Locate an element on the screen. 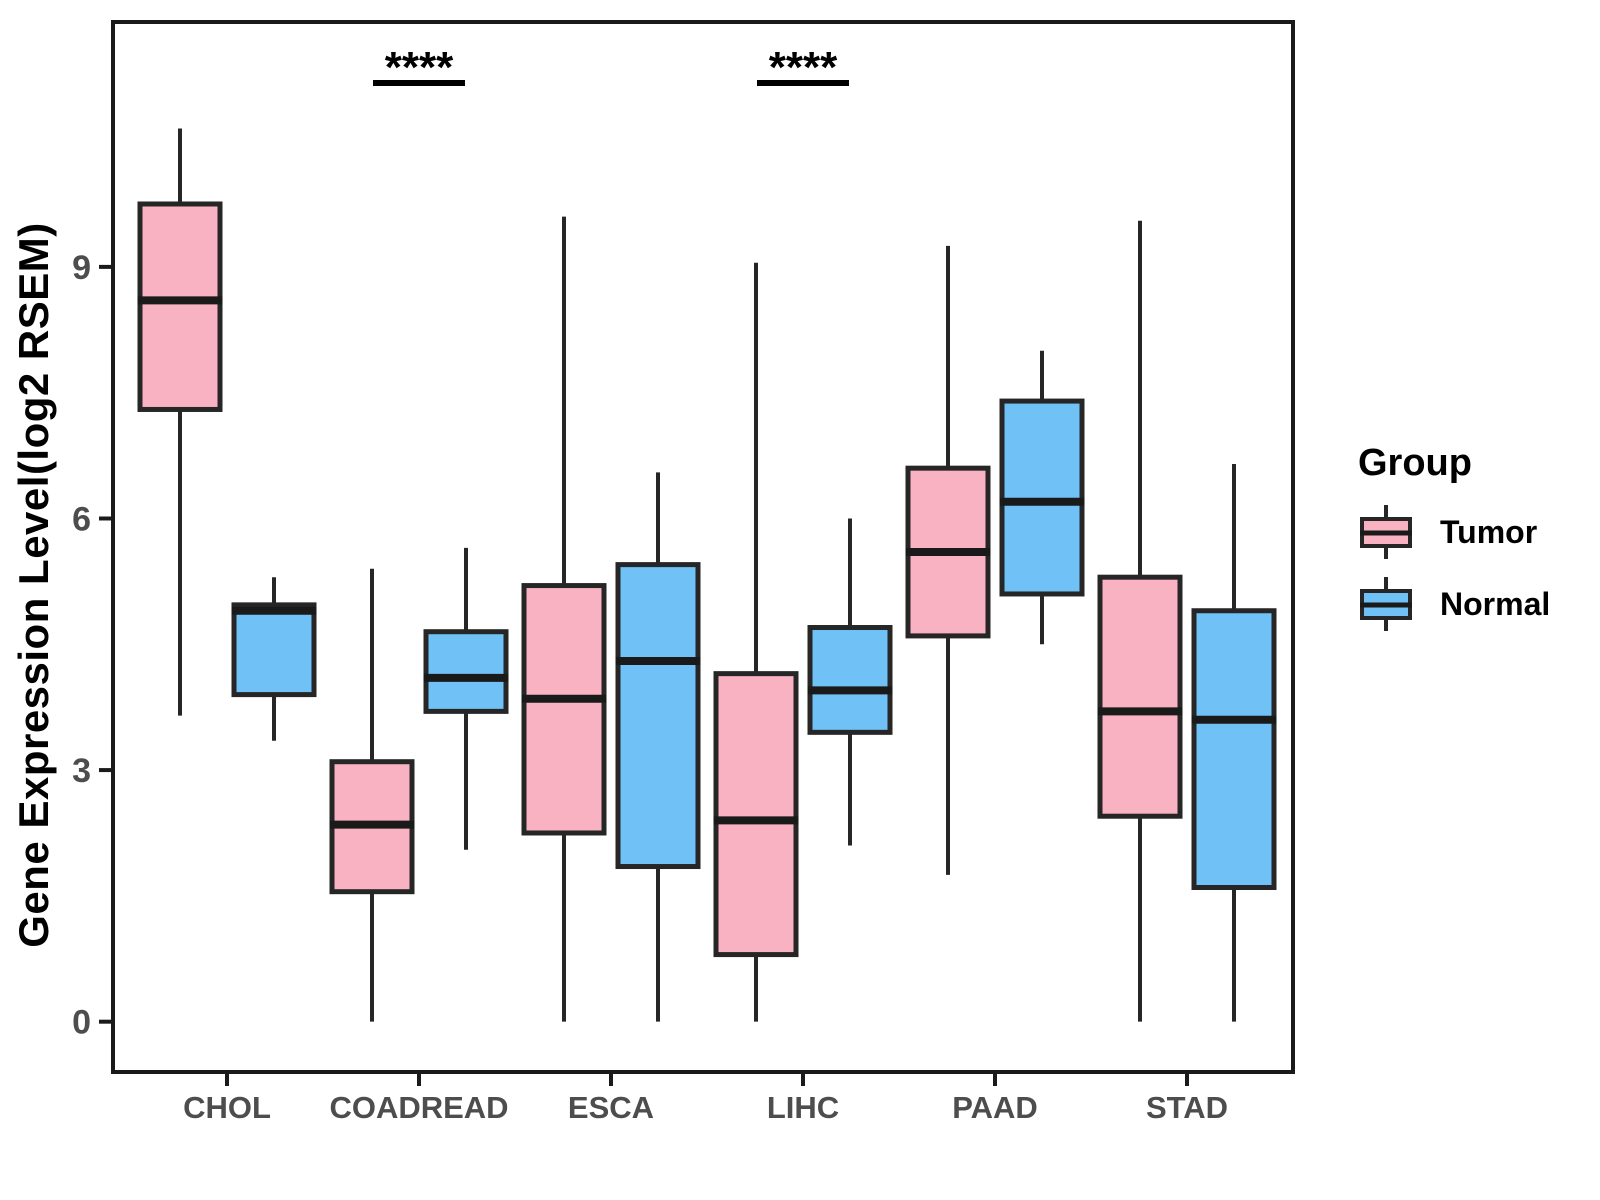 Image resolution: width=1600 pixels, height=1200 pixels. legend-item-normal: Normal is located at coordinates (1478, 604).